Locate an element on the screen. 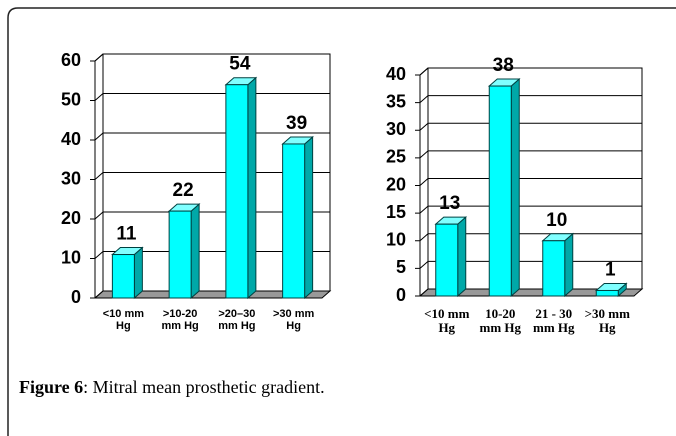 The image size is (676, 436). y-tick-label: 35 is located at coordinates (396, 101).